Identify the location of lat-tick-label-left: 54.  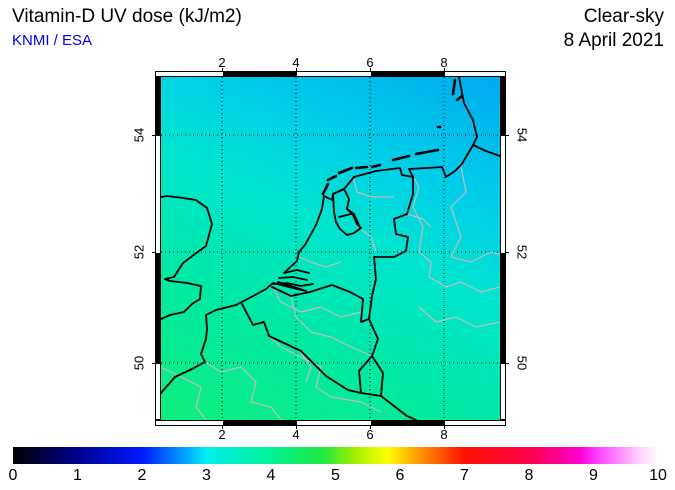
(139, 135).